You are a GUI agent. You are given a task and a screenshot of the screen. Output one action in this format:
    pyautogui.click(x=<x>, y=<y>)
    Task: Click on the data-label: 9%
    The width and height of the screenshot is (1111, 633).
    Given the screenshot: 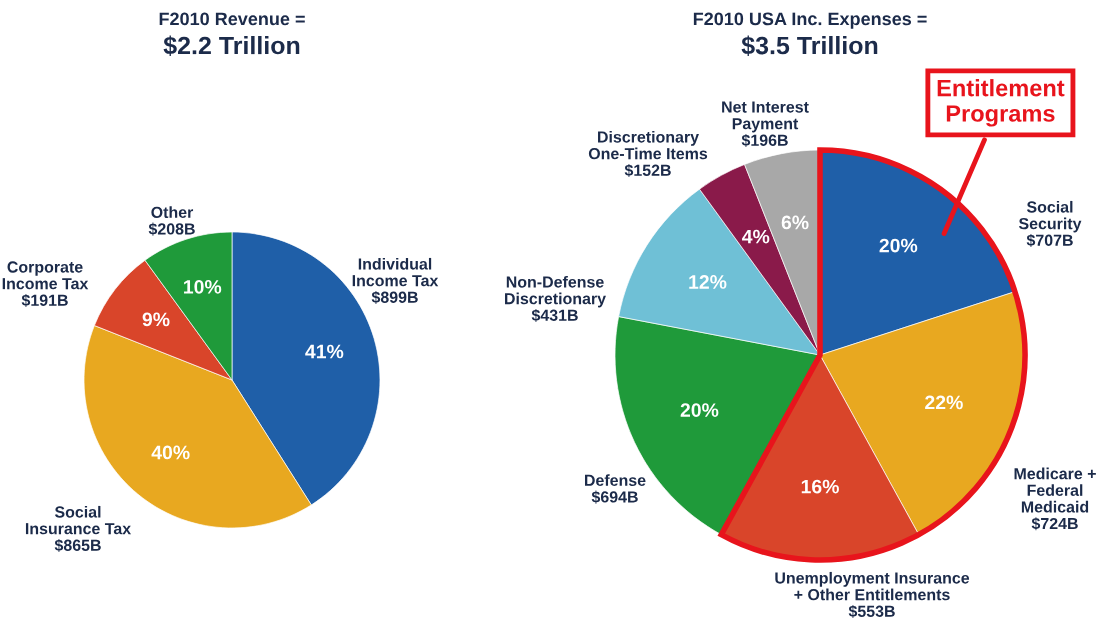 What is the action you would take?
    pyautogui.click(x=156, y=319)
    